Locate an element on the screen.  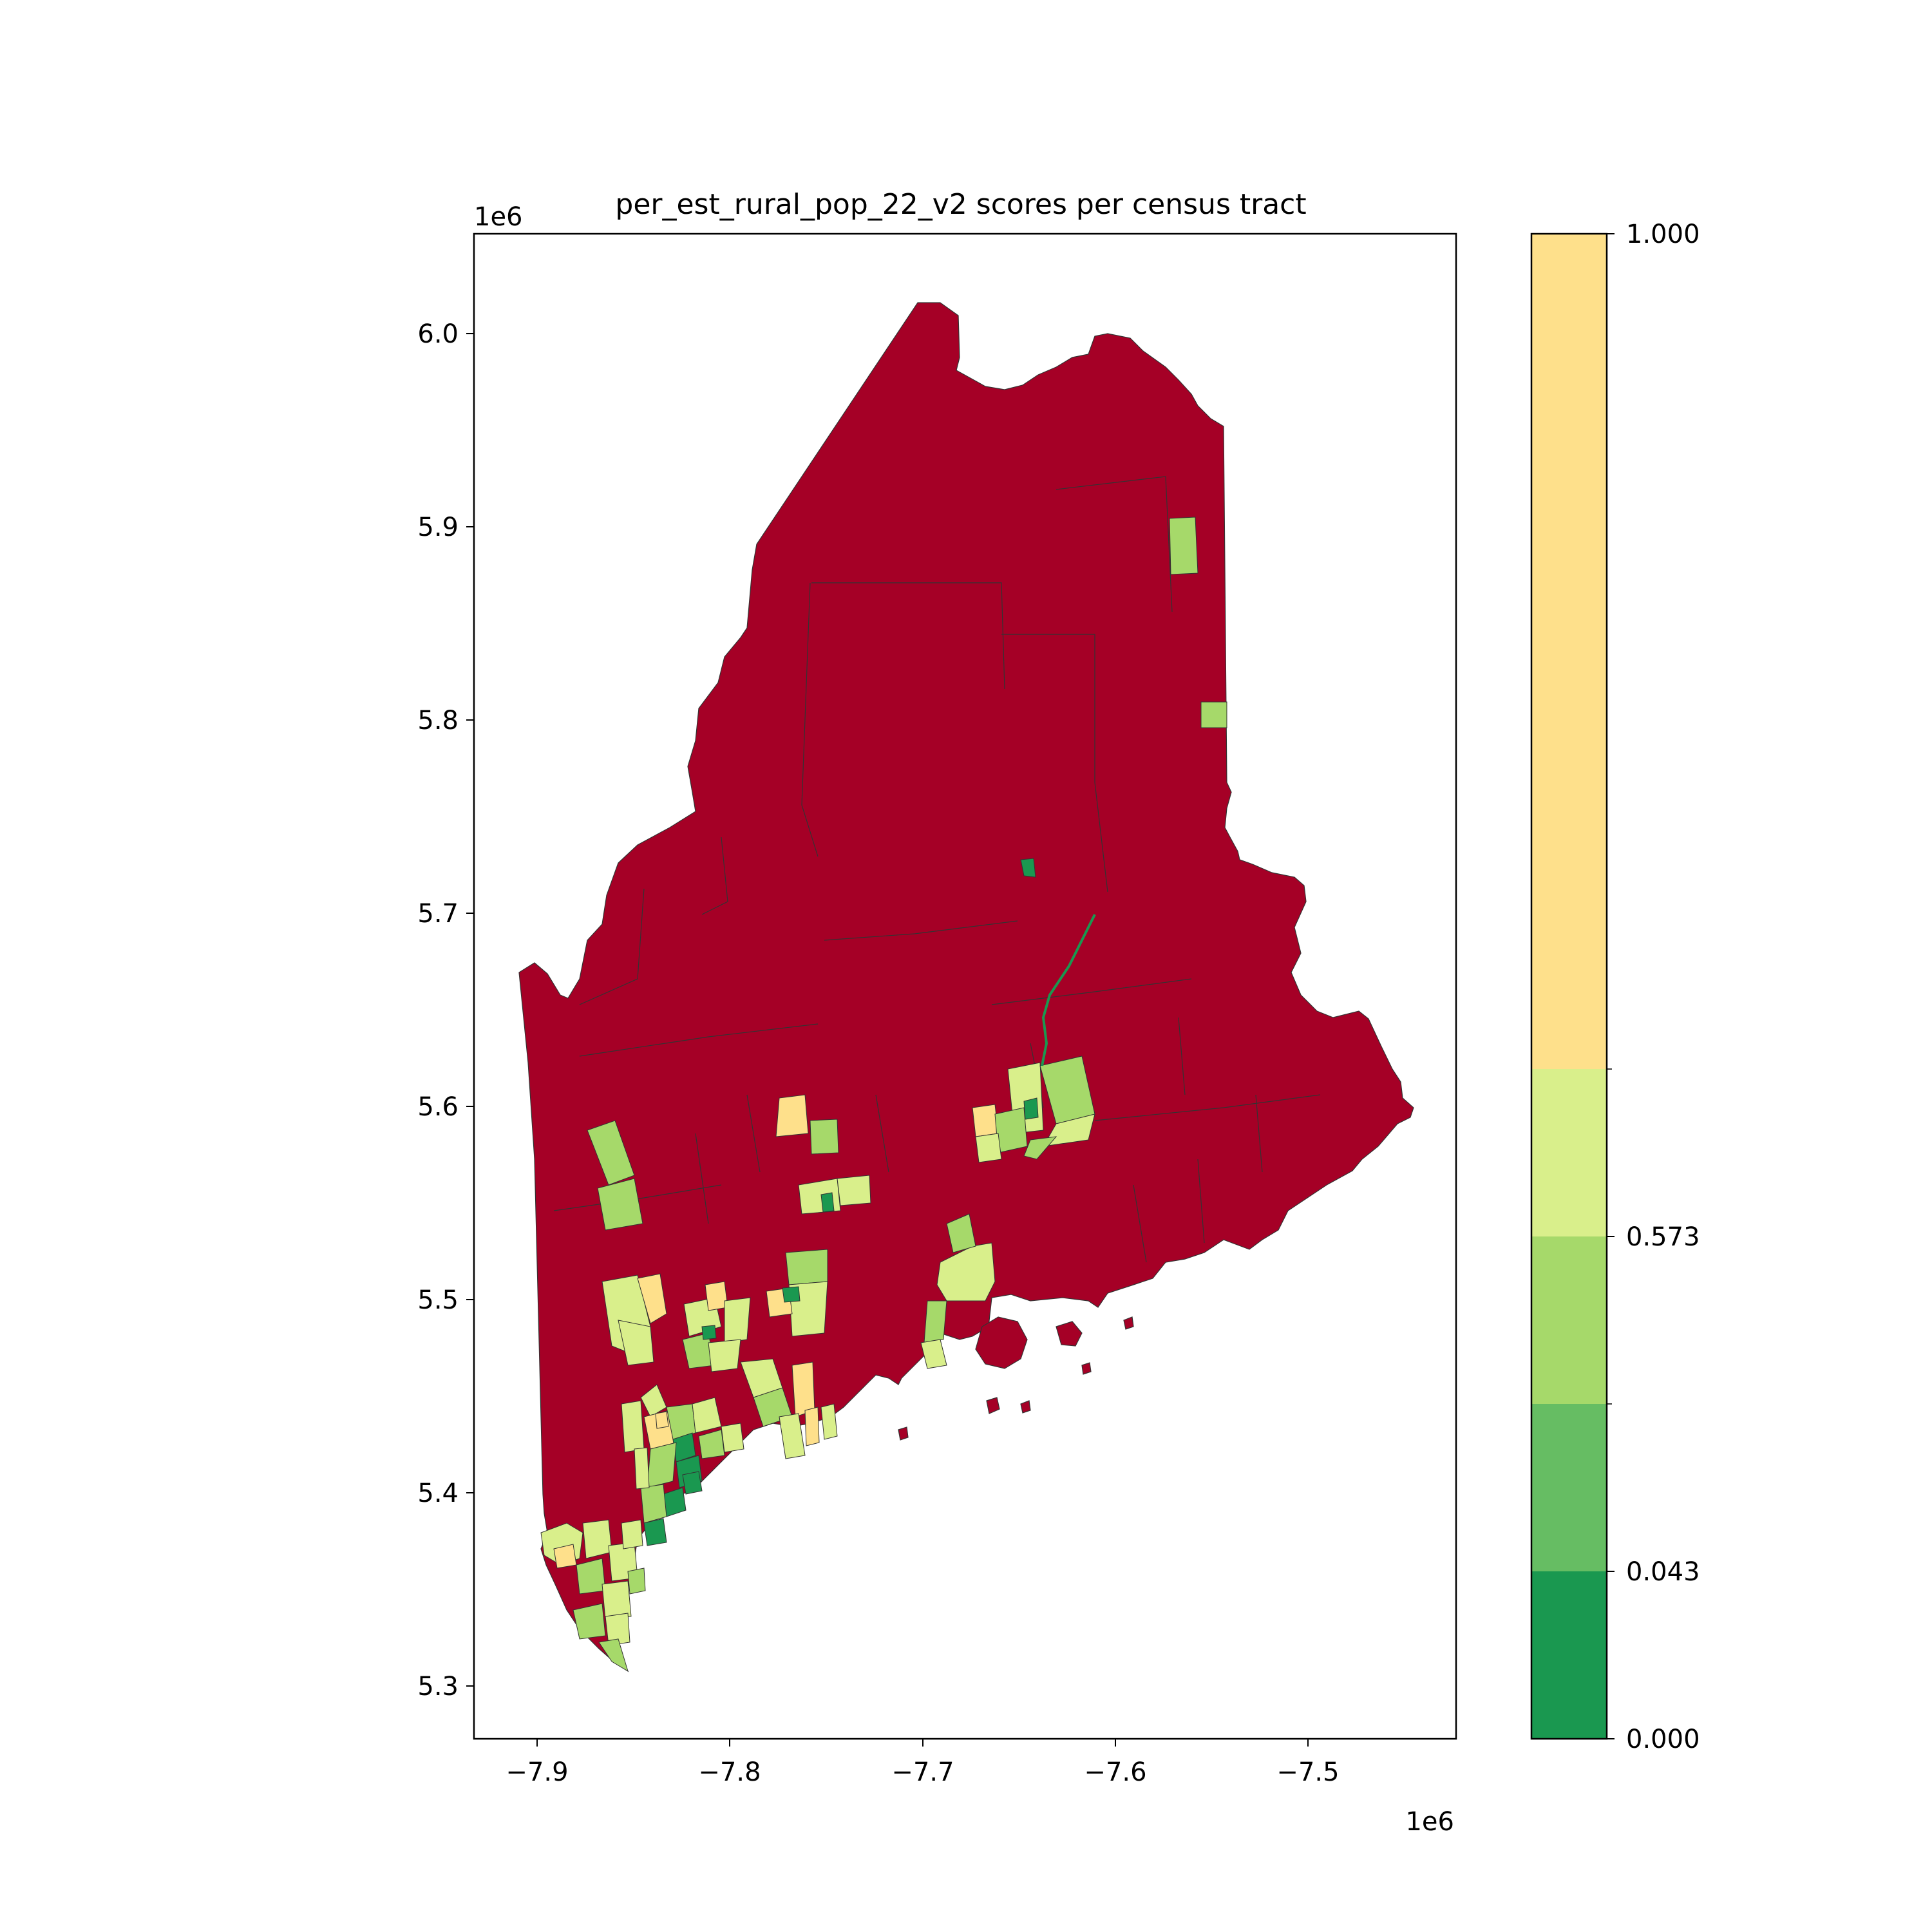
colorbar: 0.000 0.043 0.573 1.000 is located at coordinates (1615, 987).